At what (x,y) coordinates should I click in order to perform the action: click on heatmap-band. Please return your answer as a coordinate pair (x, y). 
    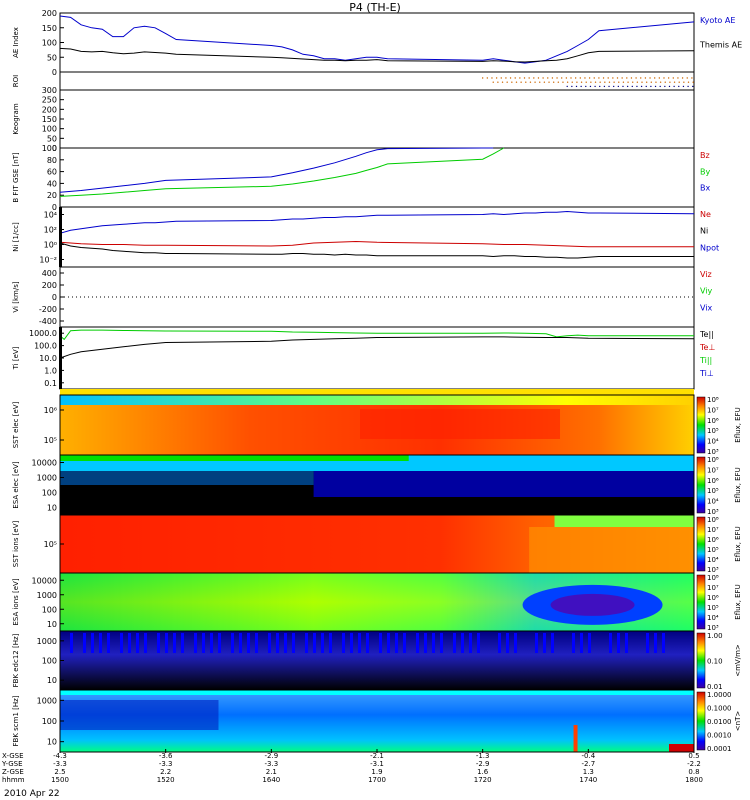
    Looking at the image, I should click on (377, 692).